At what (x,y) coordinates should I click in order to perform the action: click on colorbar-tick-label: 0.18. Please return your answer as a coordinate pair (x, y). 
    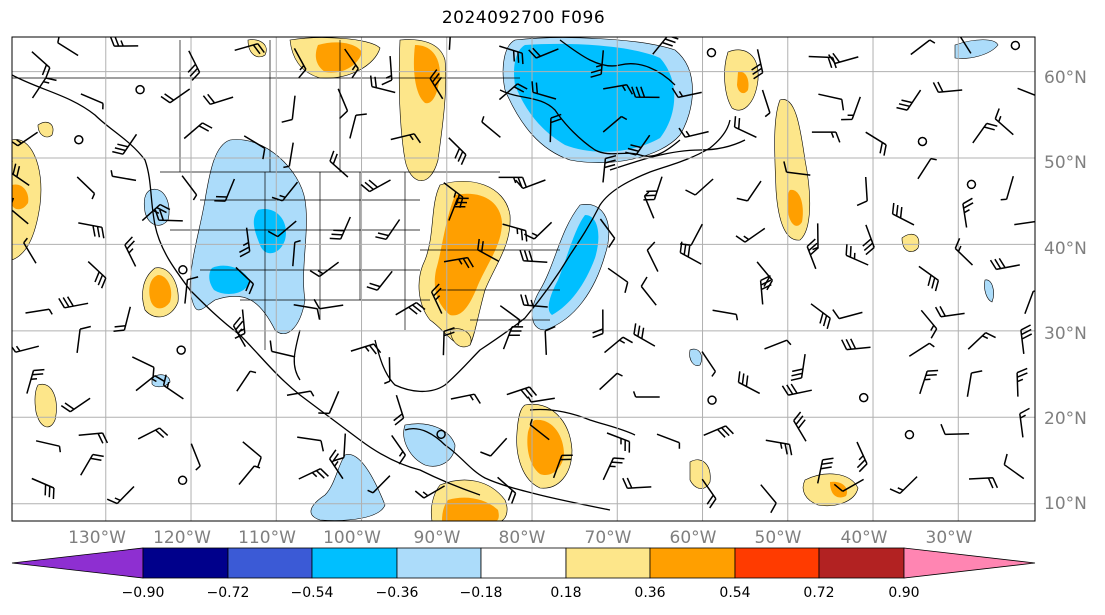
    Looking at the image, I should click on (566, 593).